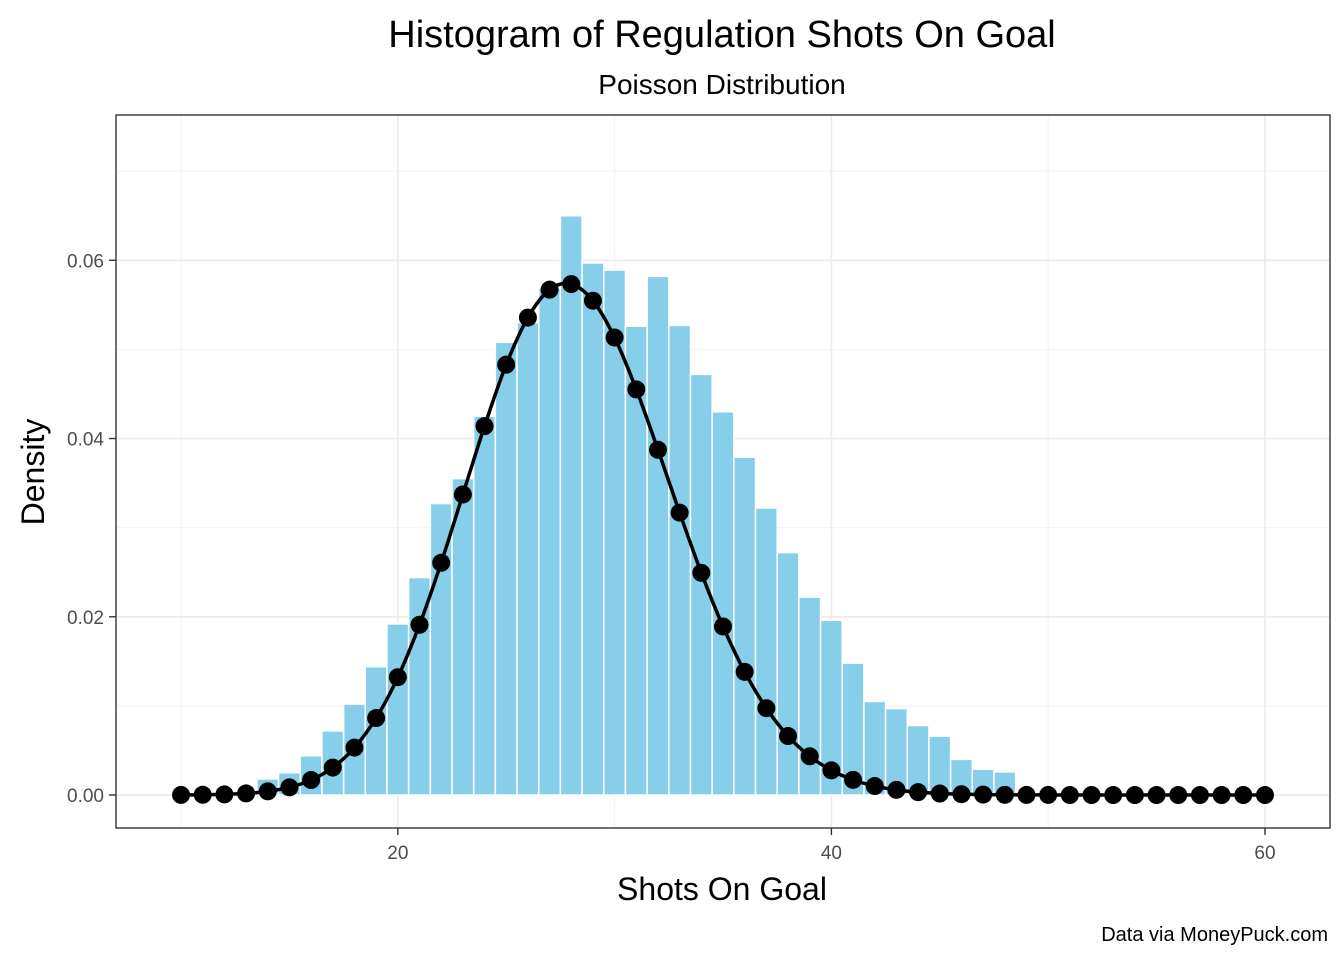  I want to click on x-tick-label: 20, so click(397, 853).